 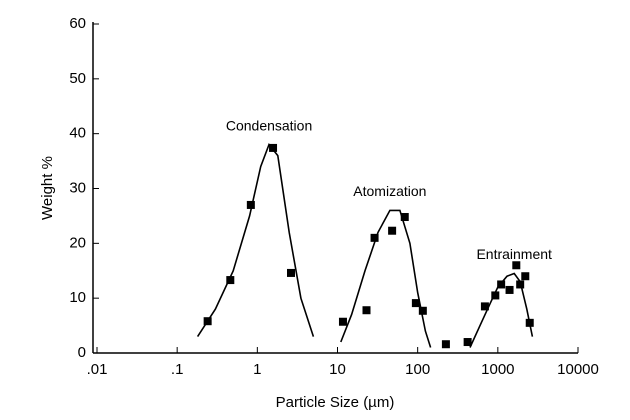 What do you see at coordinates (337, 369) in the screenshot?
I see `x-tick-label: 10` at bounding box center [337, 369].